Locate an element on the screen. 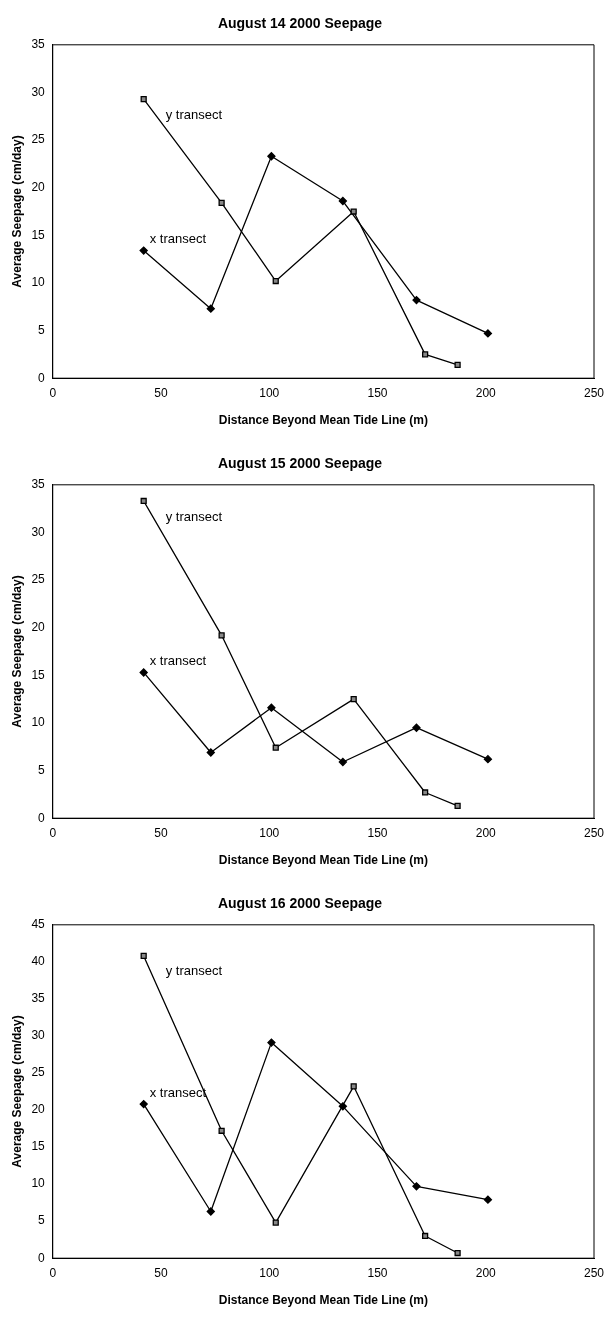 The height and width of the screenshot is (1330, 616). y-tick-label: 45 is located at coordinates (38, 924).